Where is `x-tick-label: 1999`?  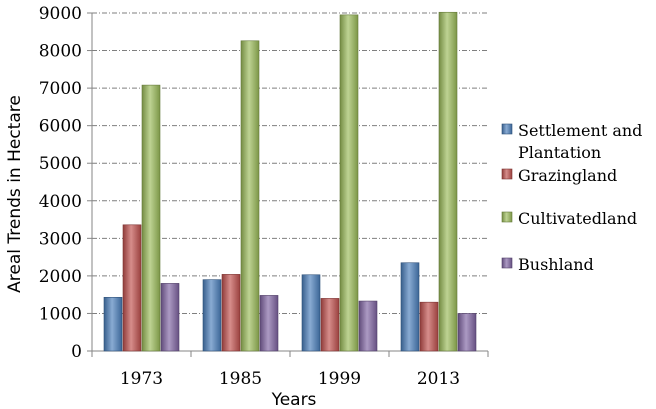 x-tick-label: 1999 is located at coordinates (339, 379).